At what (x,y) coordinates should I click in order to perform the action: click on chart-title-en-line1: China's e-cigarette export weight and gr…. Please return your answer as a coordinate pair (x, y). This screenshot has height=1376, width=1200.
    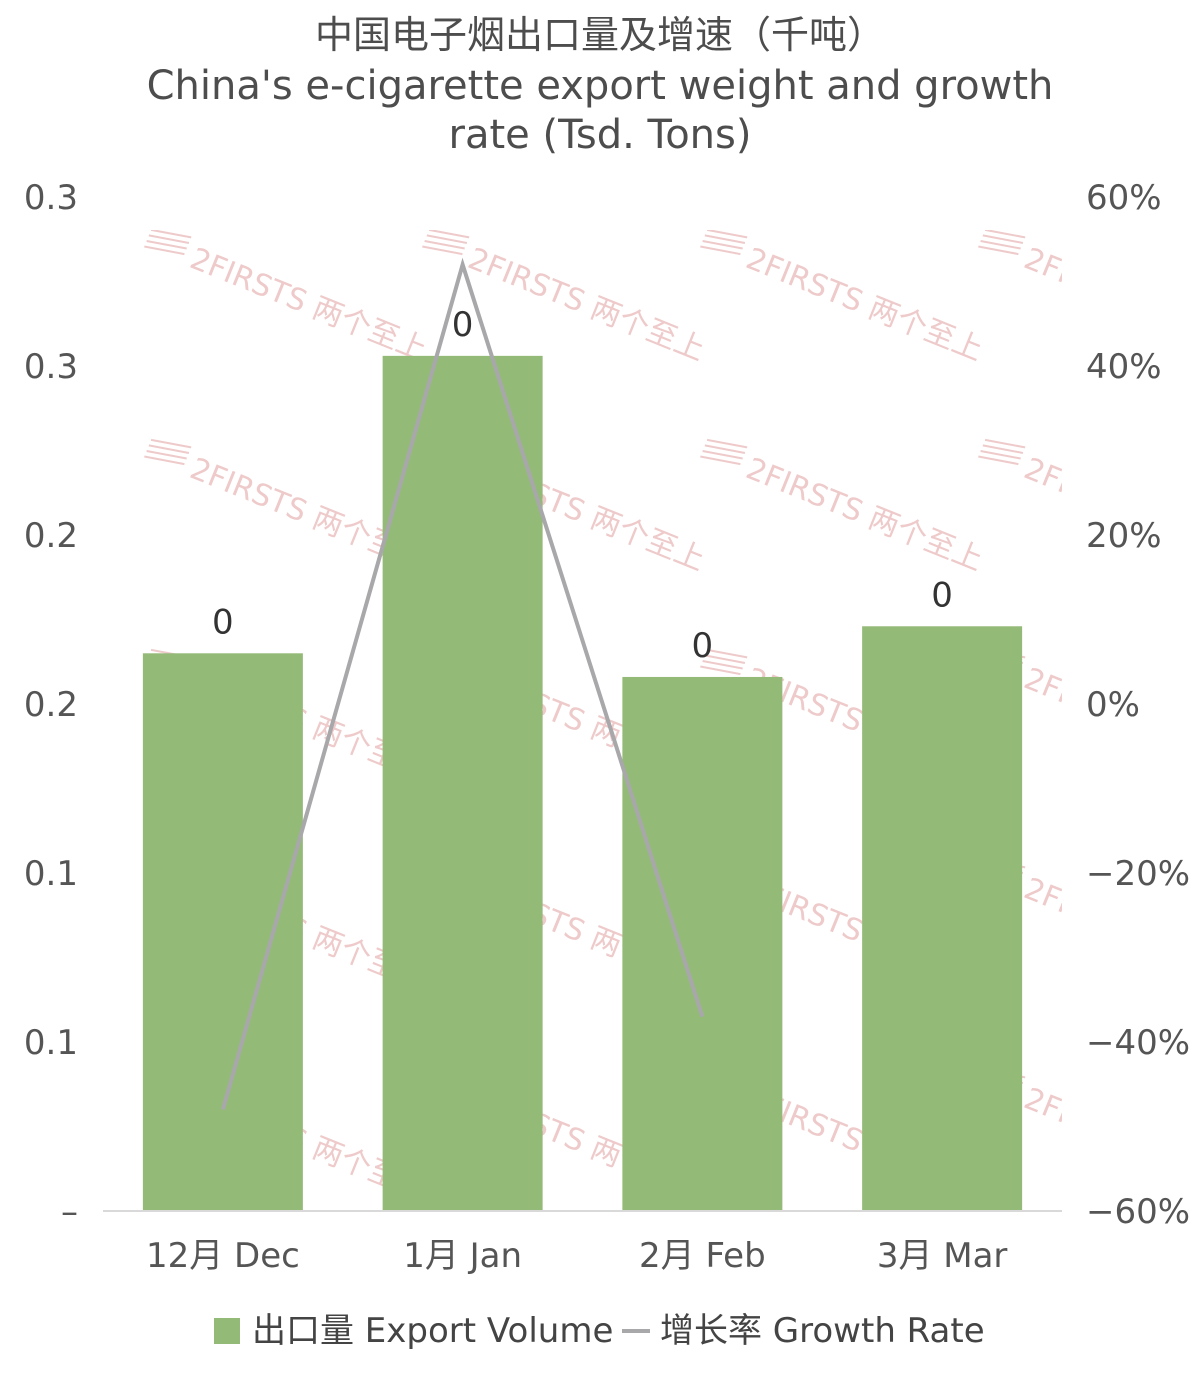
    Looking at the image, I should click on (600, 86).